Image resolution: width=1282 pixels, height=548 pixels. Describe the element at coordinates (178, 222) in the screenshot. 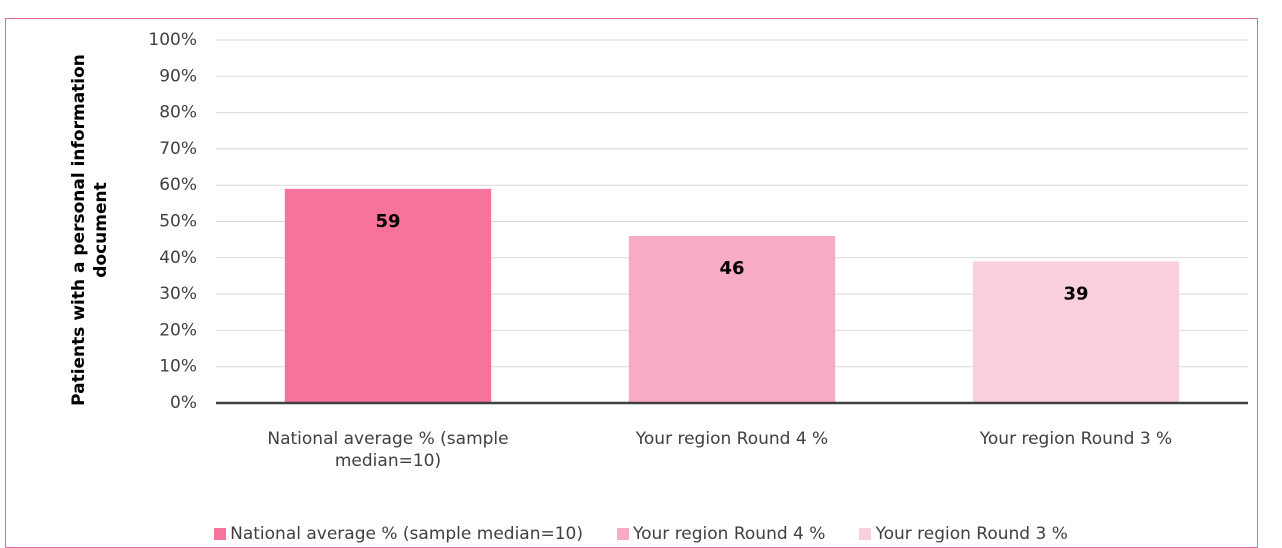

I see `y-tick-label: 50%` at that location.